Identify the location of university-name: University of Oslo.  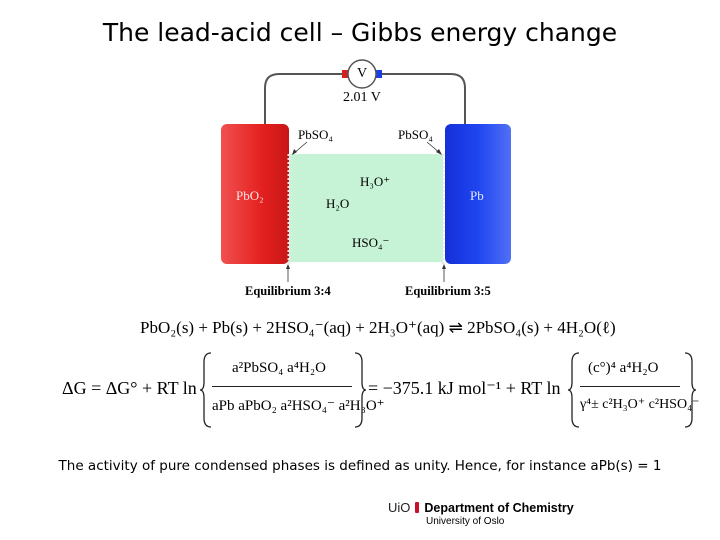
(465, 521).